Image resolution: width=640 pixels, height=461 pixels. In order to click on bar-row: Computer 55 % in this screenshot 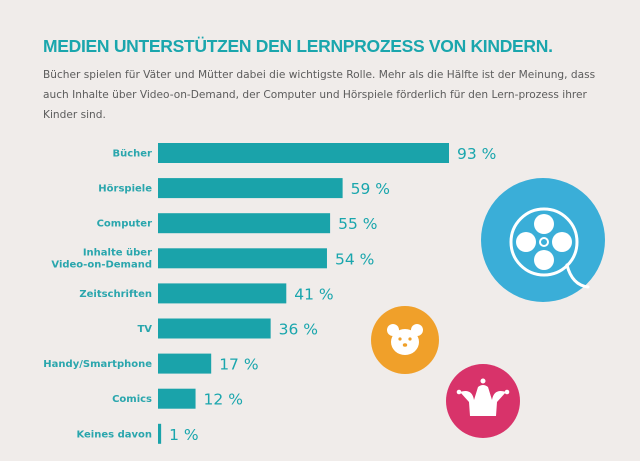, I will do `click(237, 223)`.